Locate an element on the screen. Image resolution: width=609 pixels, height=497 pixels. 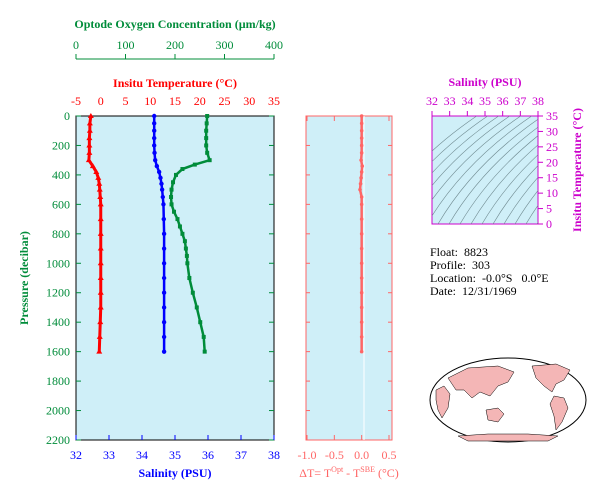
temperature-tick-label: 15 is located at coordinates (175, 101).